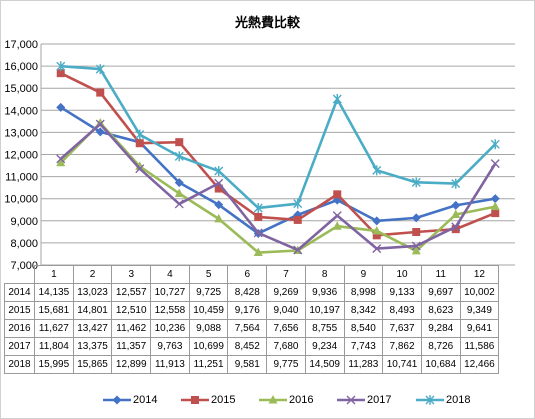 The height and width of the screenshot is (419, 535). Describe the element at coordinates (247, 346) in the screenshot. I see `data-label: 8,452` at that location.